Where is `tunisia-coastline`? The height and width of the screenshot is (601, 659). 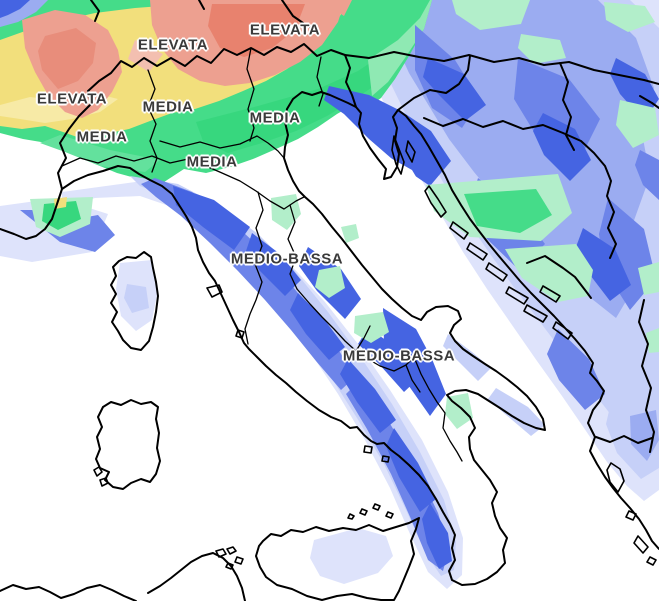 tunisia-coastline is located at coordinates (123, 576).